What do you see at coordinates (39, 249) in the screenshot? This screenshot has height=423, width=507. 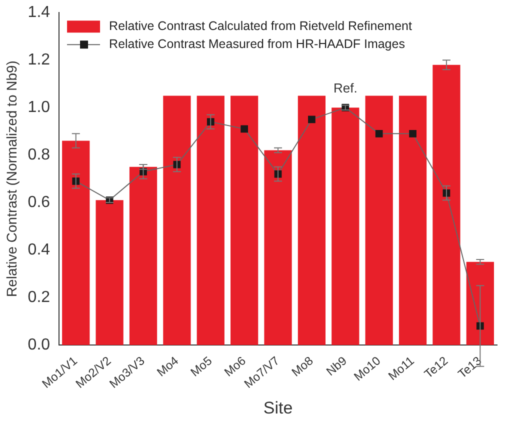 I see `y-tick-label: 0.4` at bounding box center [39, 249].